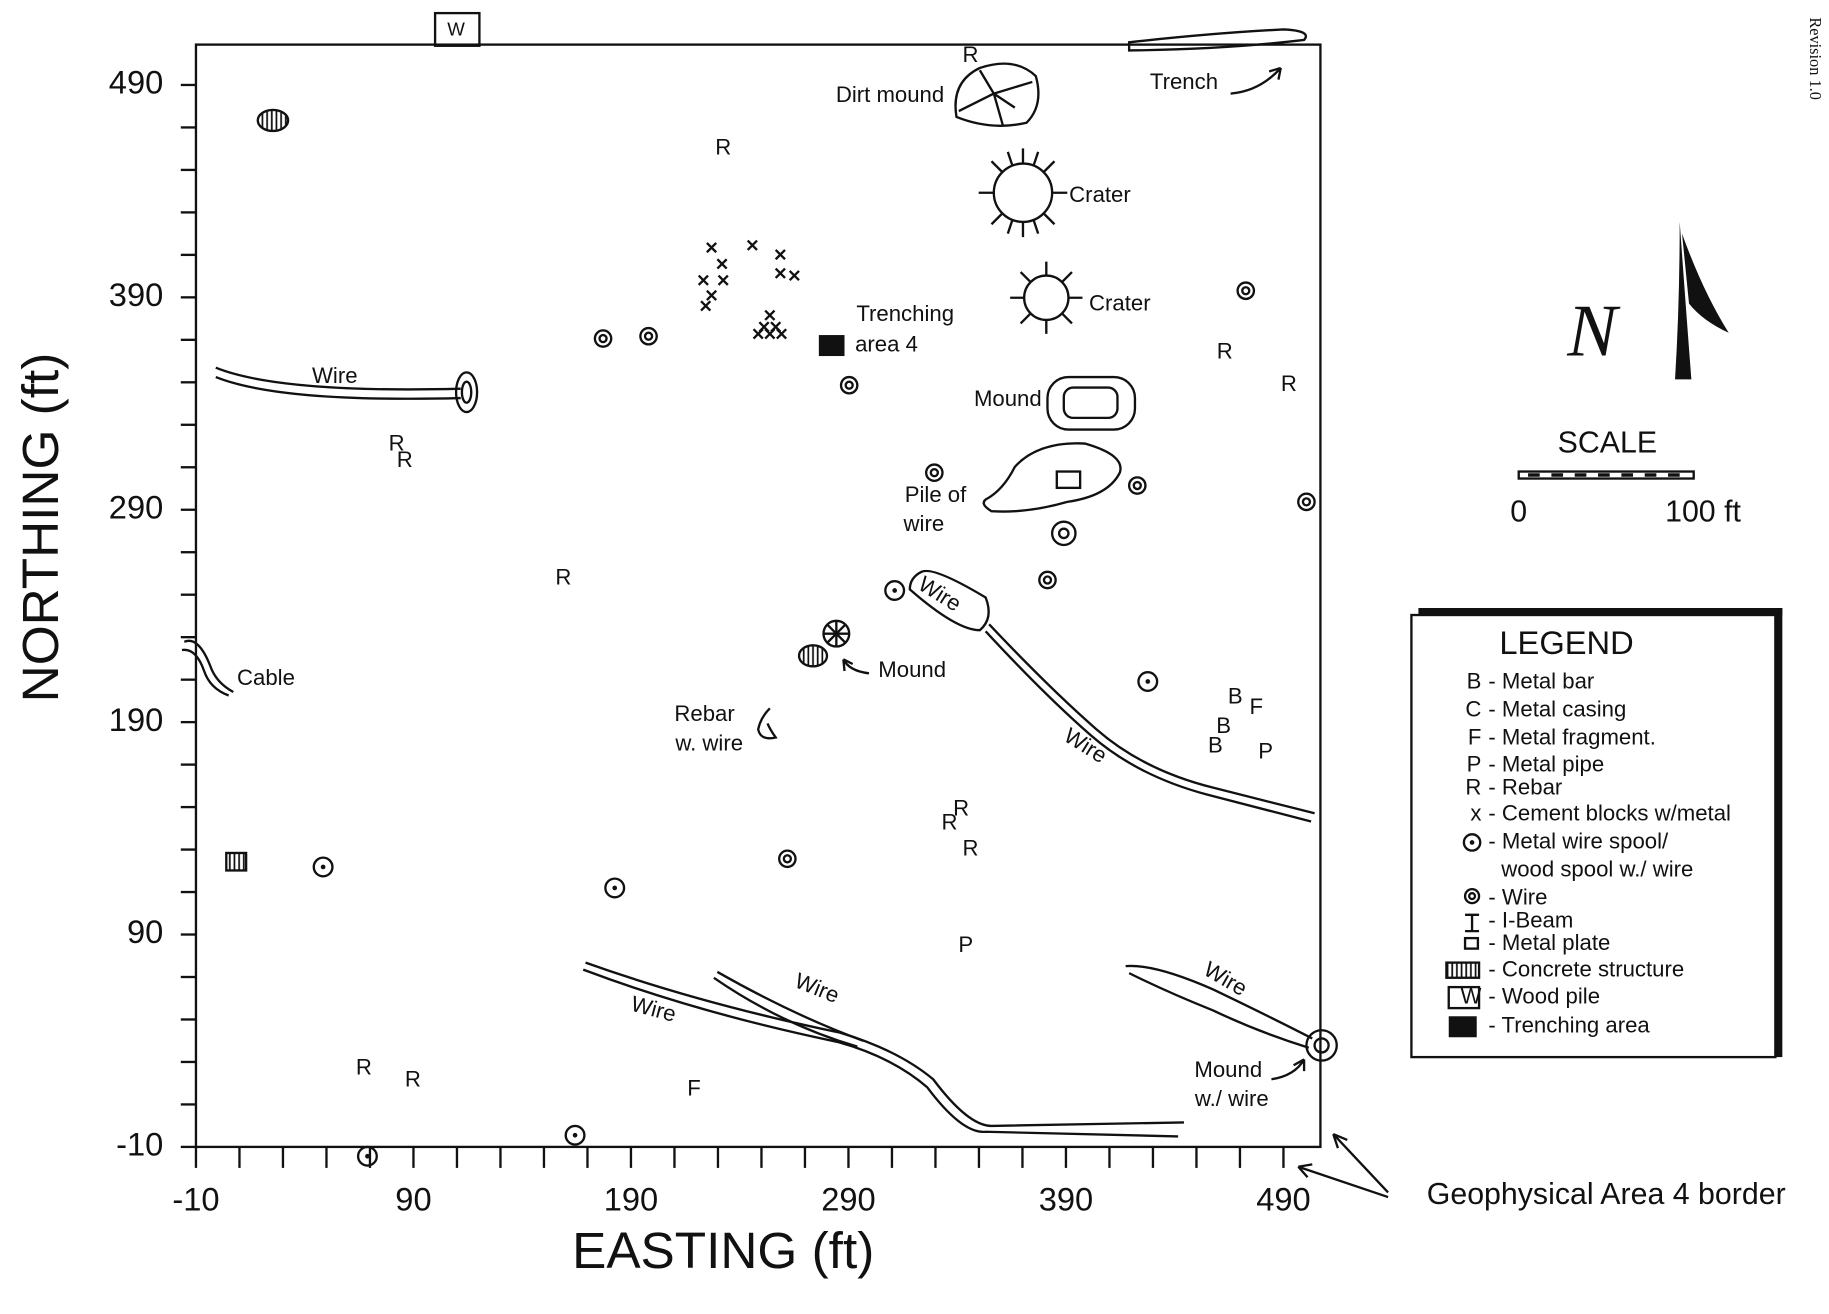 This screenshot has height=1314, width=1829. I want to click on wood-pile-box, so click(457, 29).